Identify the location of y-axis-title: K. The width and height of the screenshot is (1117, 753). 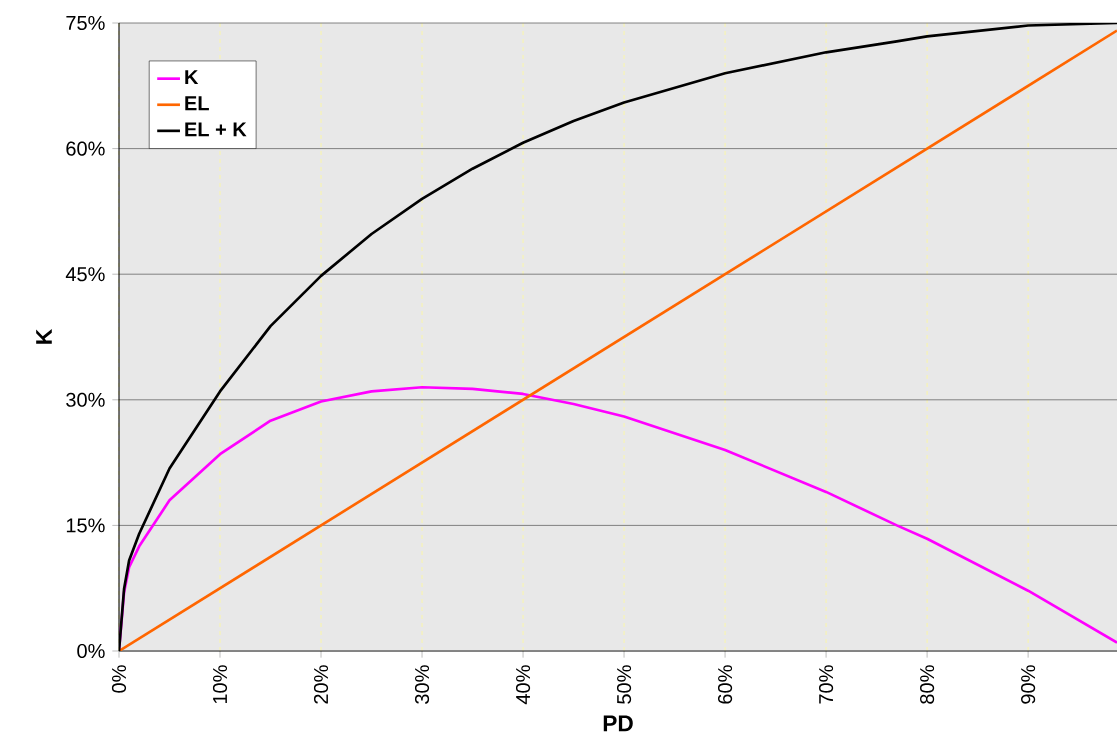
(44, 336).